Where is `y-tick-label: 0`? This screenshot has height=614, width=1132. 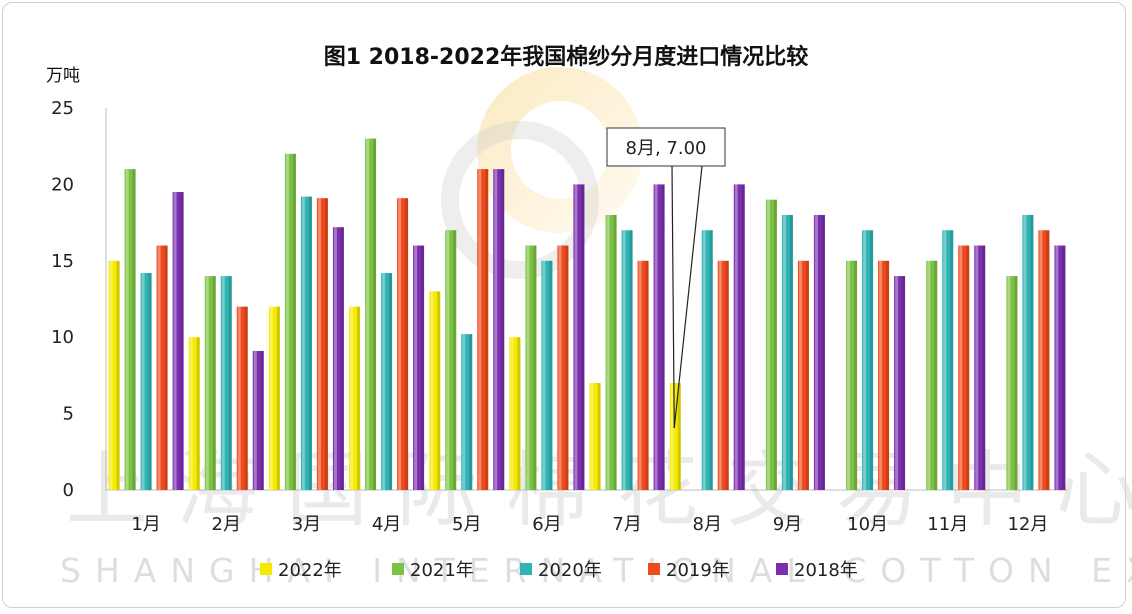 y-tick-label: 0 is located at coordinates (68, 490).